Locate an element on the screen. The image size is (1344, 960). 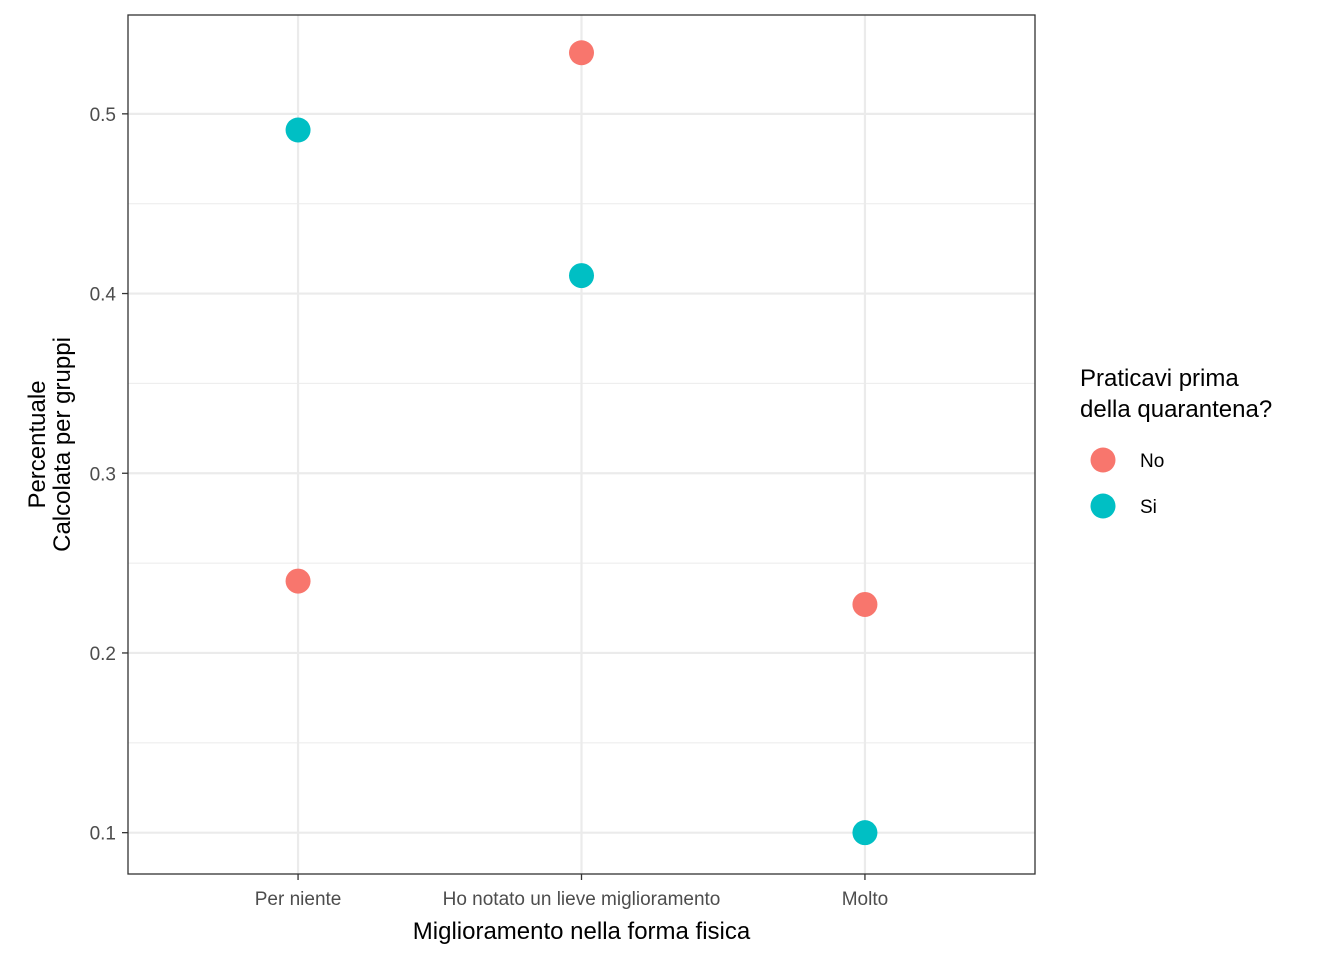
legend-label-si: Si is located at coordinates (1148, 507).